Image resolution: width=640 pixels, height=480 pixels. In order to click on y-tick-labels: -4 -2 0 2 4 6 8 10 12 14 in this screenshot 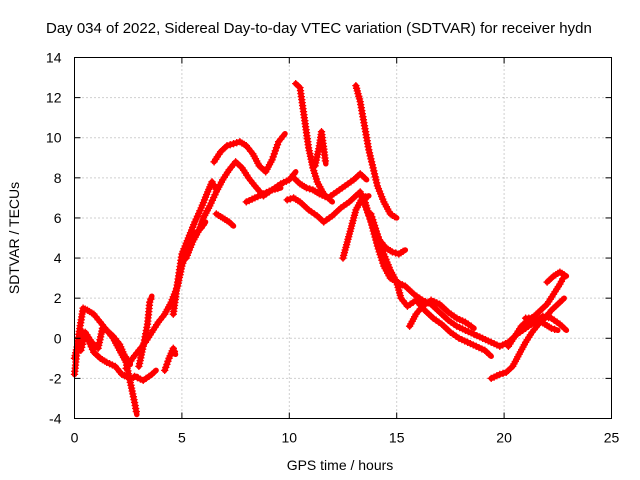, I will do `click(54, 238)`.